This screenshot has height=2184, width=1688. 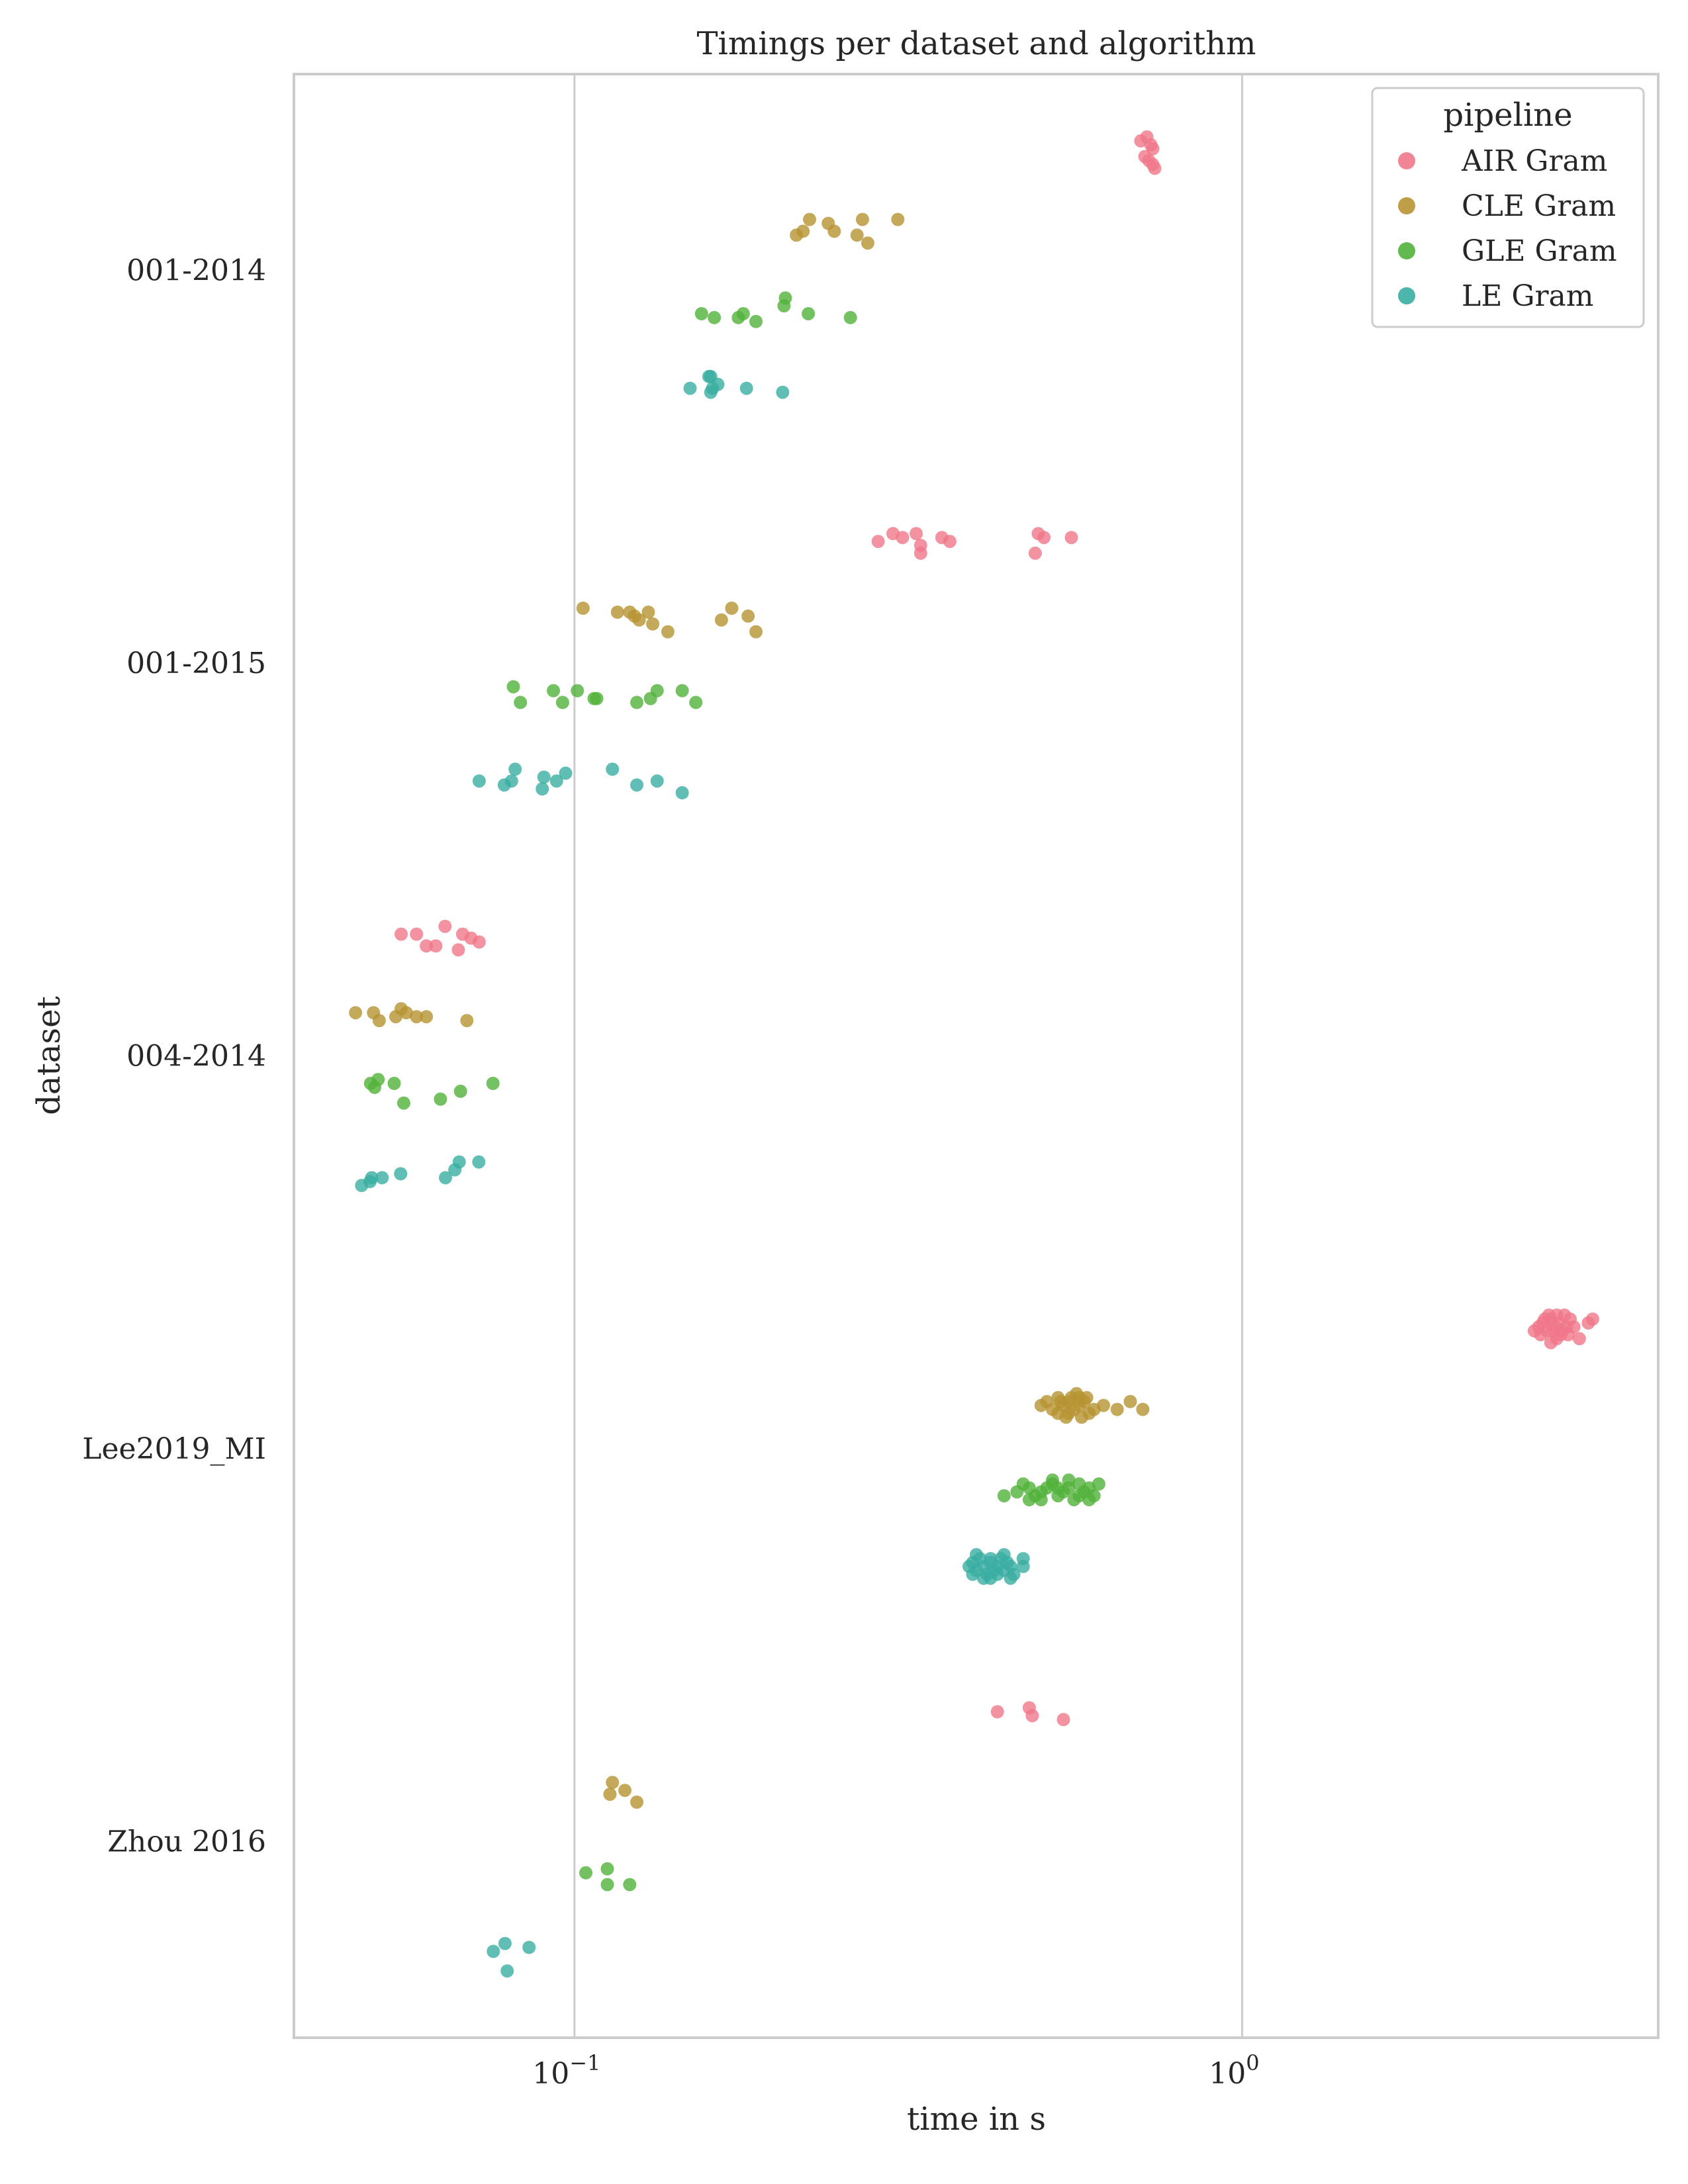 What do you see at coordinates (174, 1449) in the screenshot?
I see `y-tick-label-3: Lee2019_MI` at bounding box center [174, 1449].